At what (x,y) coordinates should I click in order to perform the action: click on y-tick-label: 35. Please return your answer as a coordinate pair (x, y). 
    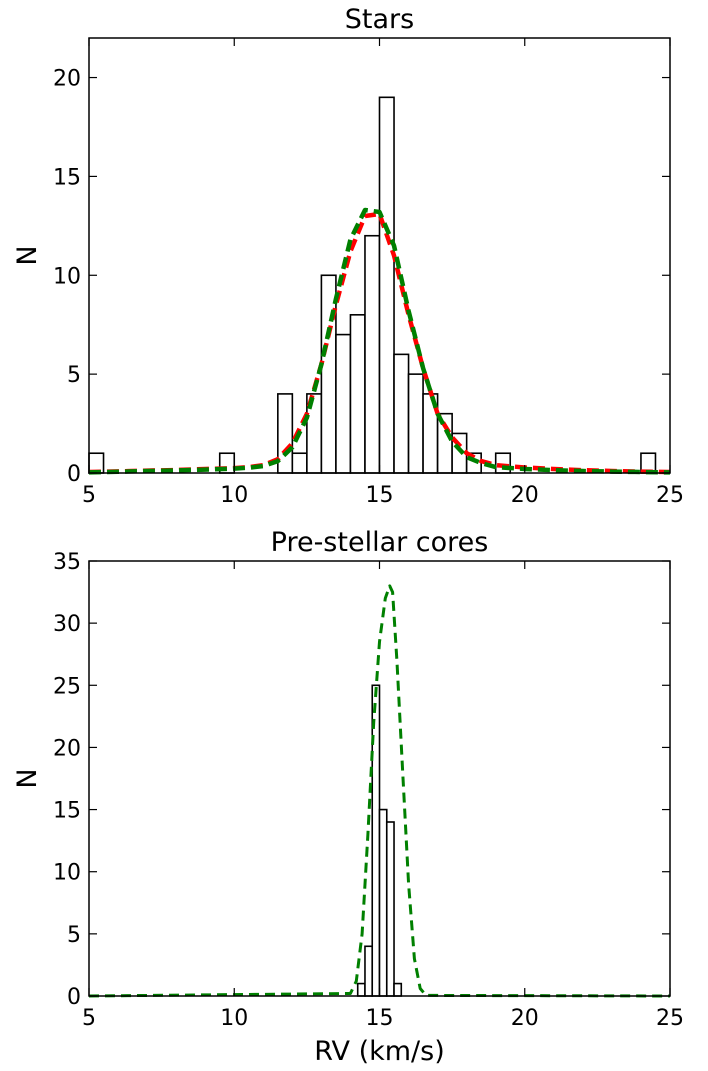
    Looking at the image, I should click on (67, 562).